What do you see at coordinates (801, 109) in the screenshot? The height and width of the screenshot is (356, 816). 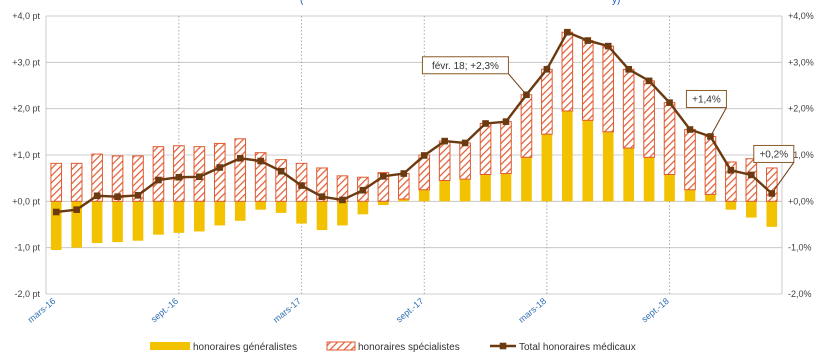 I see `y-right-tick-label: +2,0%` at bounding box center [801, 109].